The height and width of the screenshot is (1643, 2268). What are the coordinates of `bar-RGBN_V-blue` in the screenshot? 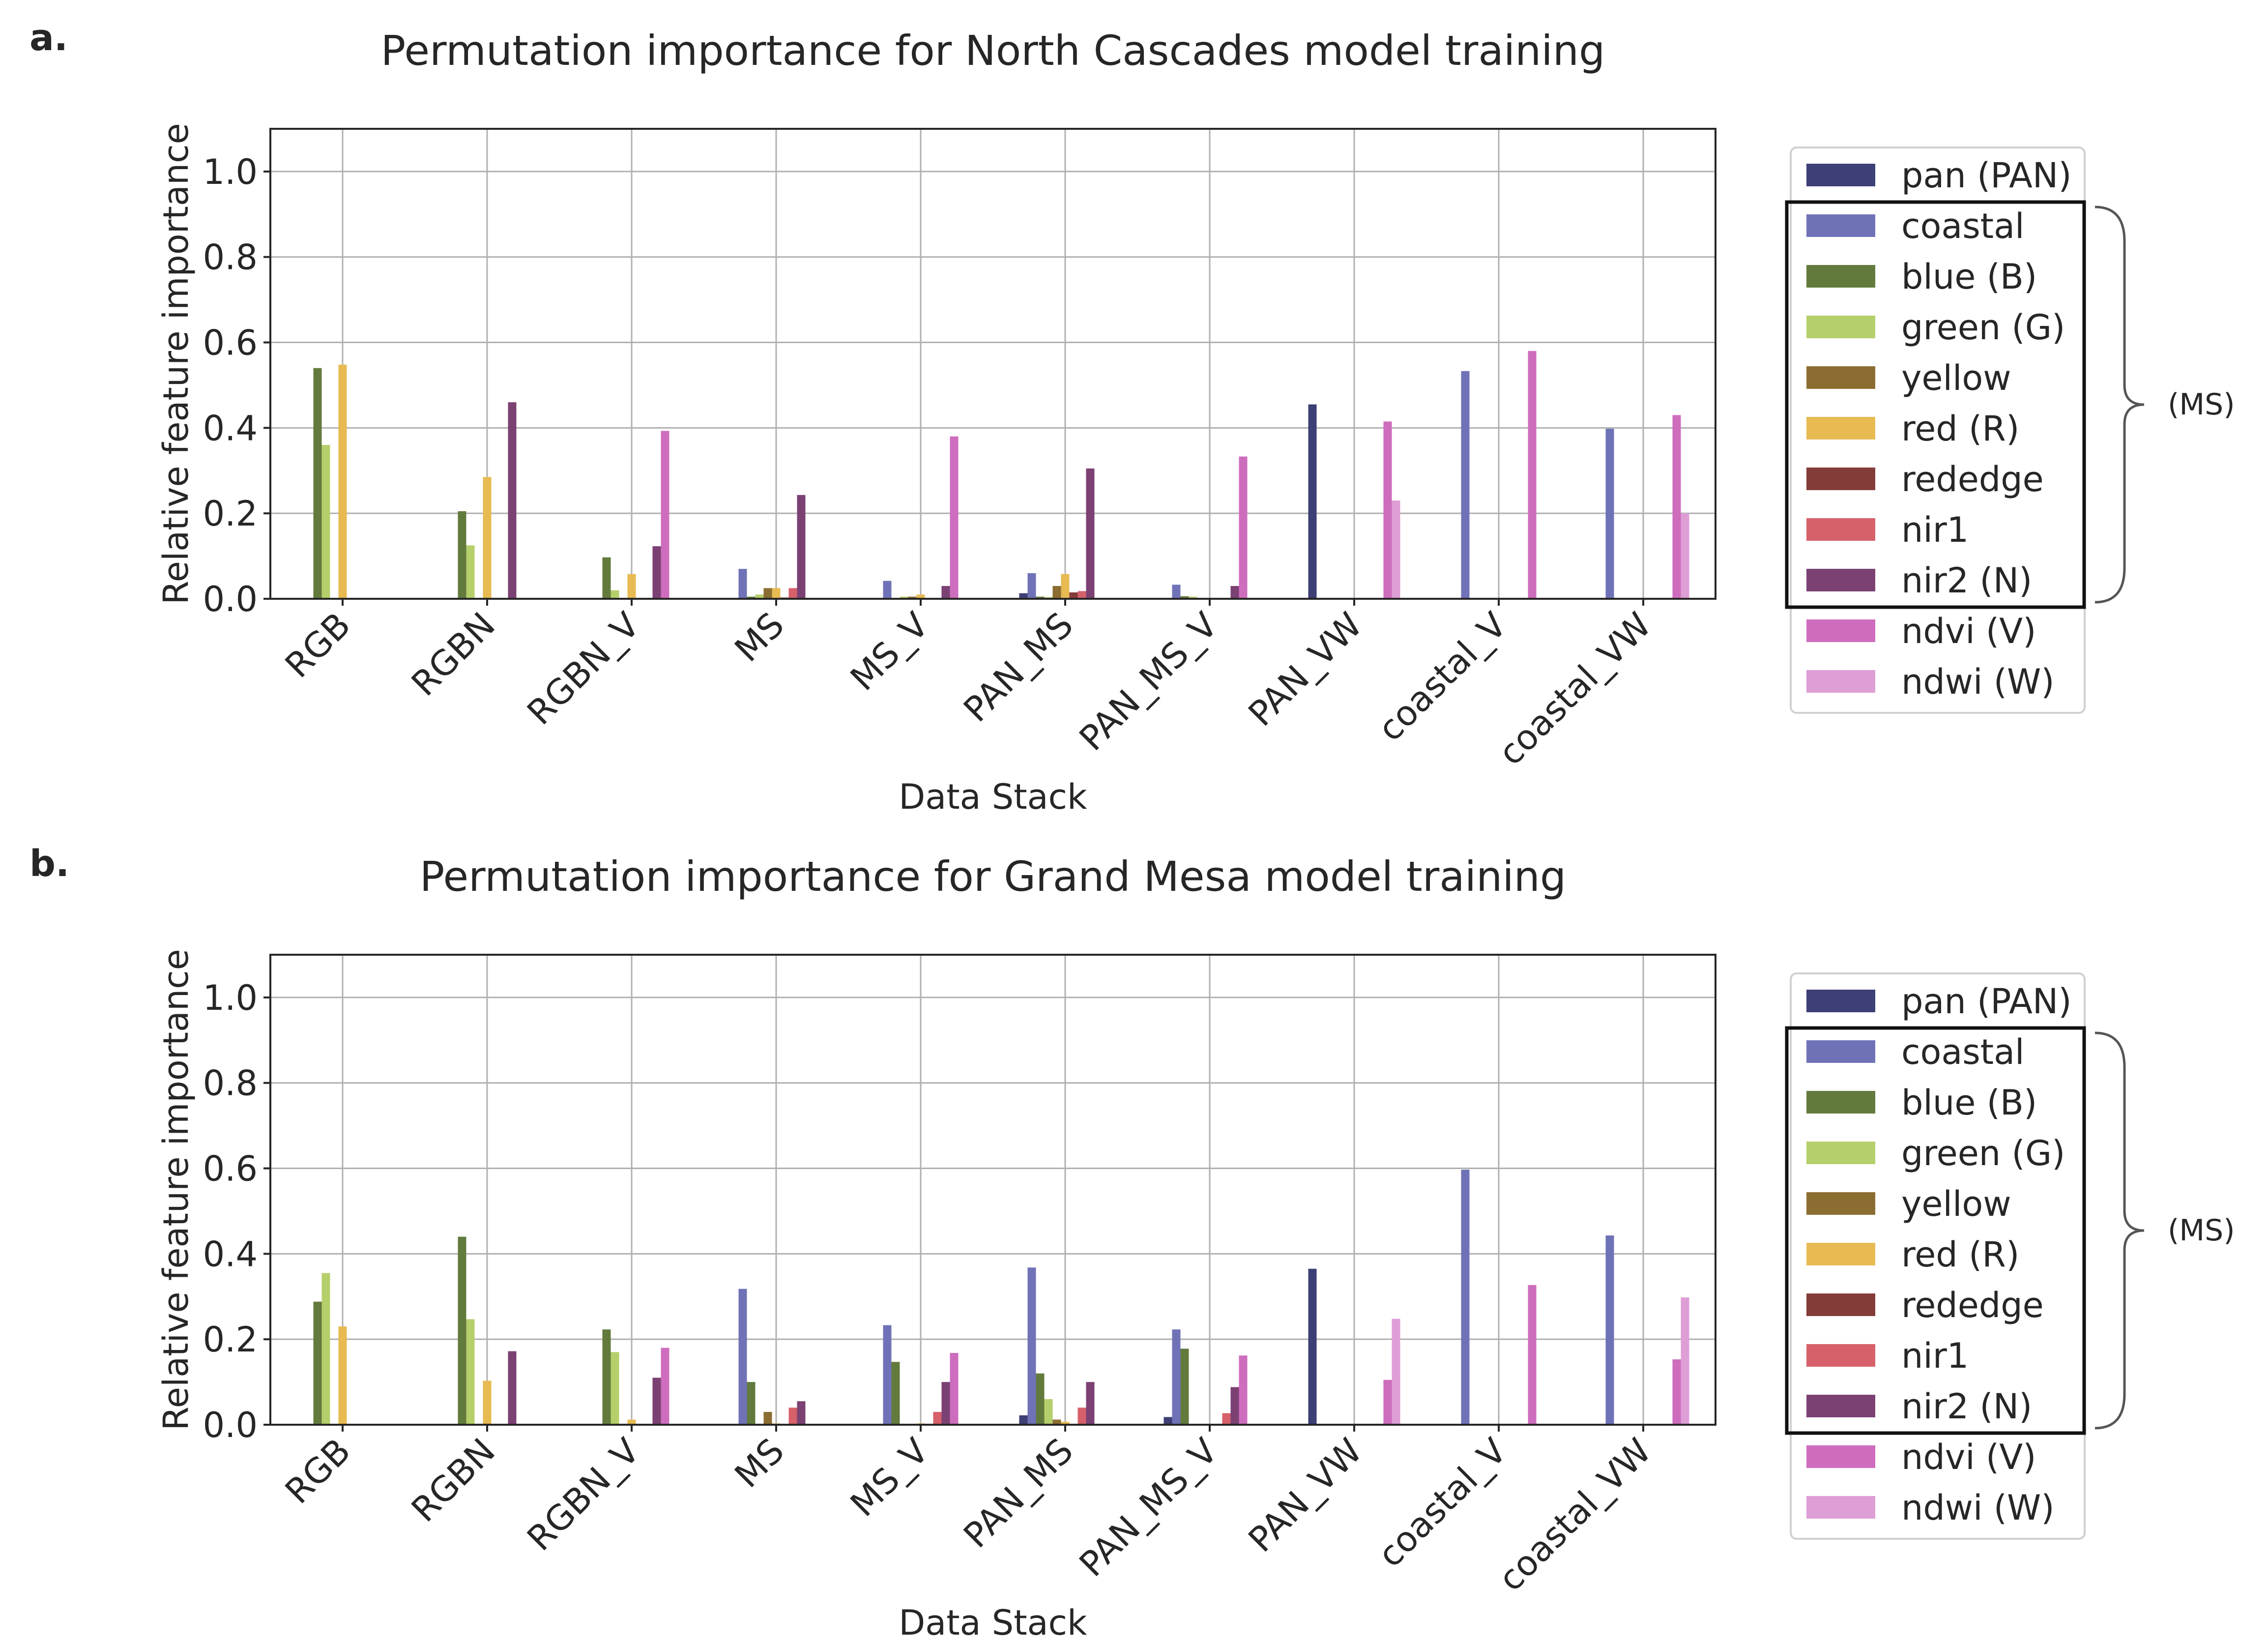 It's located at (606, 1377).